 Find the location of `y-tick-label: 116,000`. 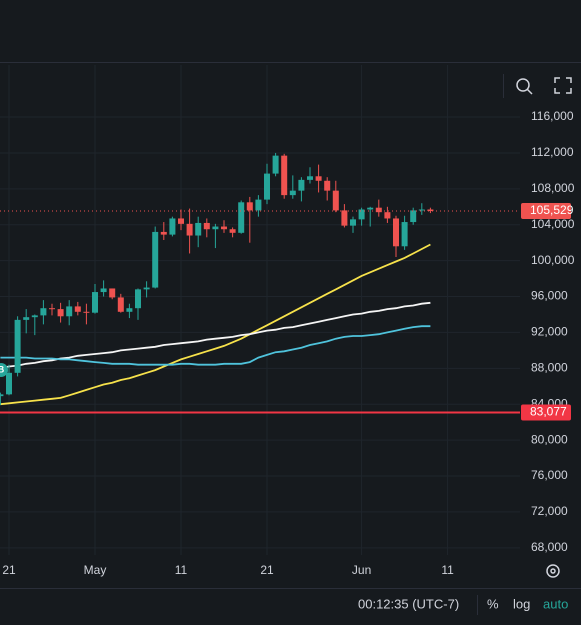

y-tick-label: 116,000 is located at coordinates (552, 116).